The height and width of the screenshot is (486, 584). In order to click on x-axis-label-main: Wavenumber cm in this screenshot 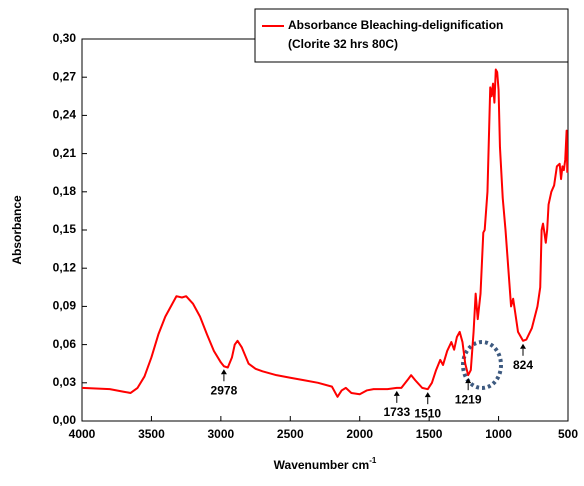, I will do `click(322, 465)`.